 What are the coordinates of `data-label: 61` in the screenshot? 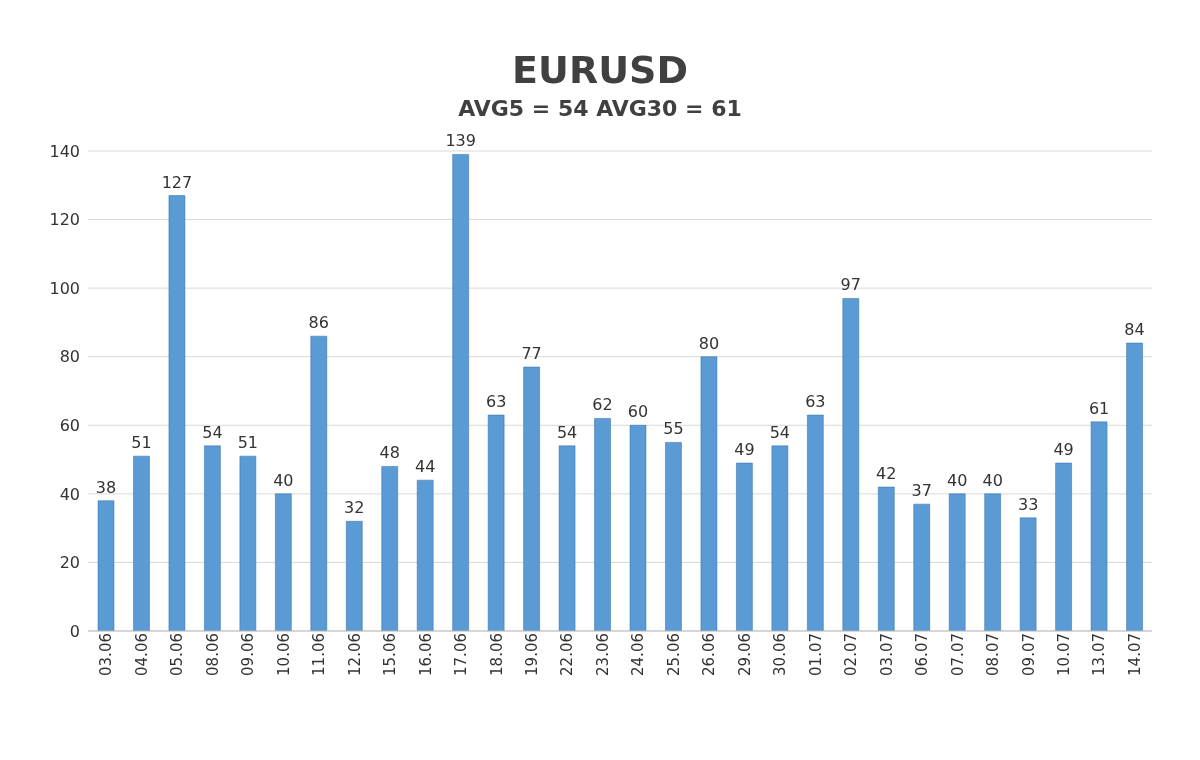 It's located at (1099, 408).